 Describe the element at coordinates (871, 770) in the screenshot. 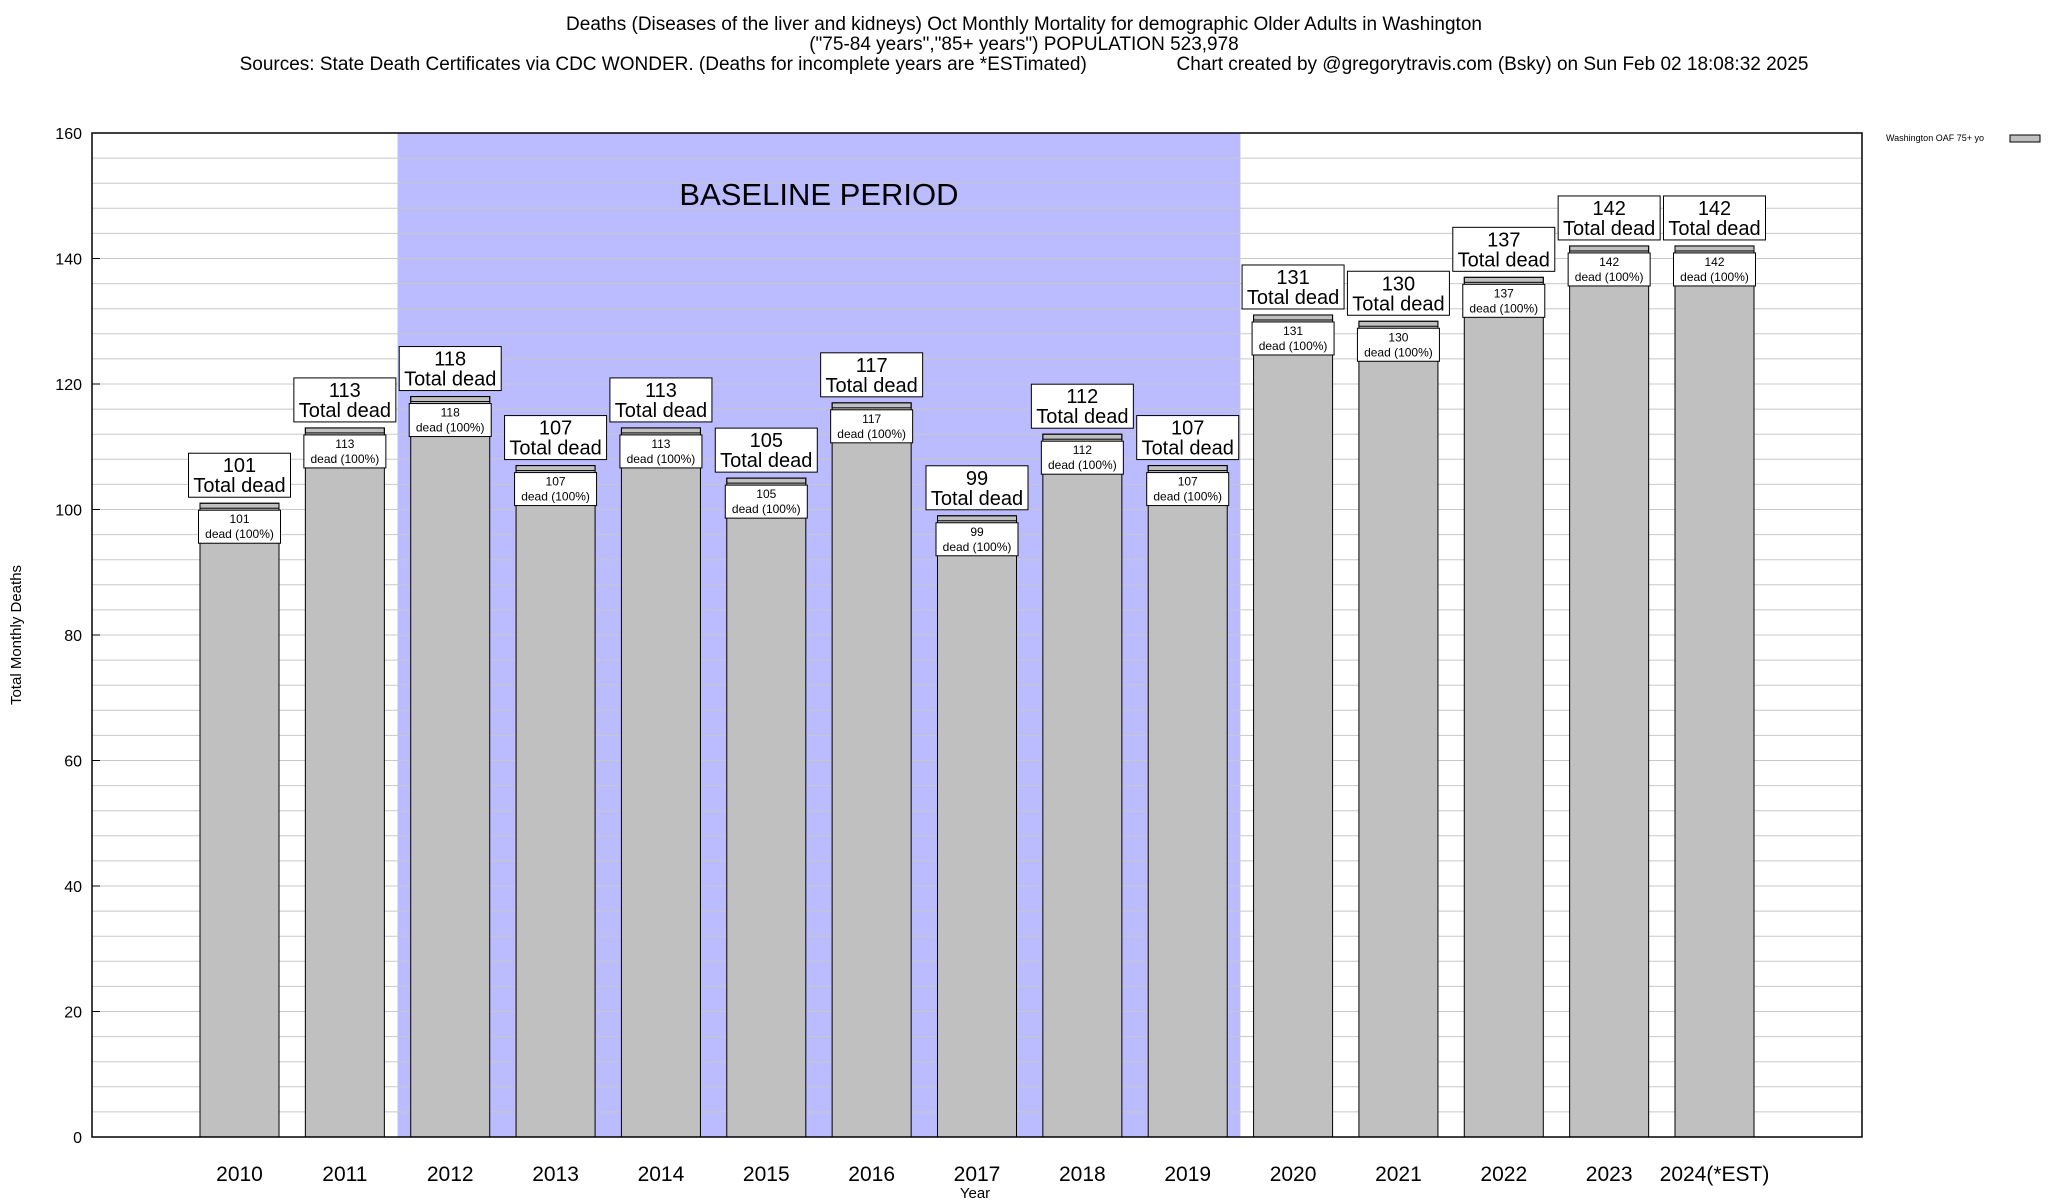

I see `bar-2016` at that location.